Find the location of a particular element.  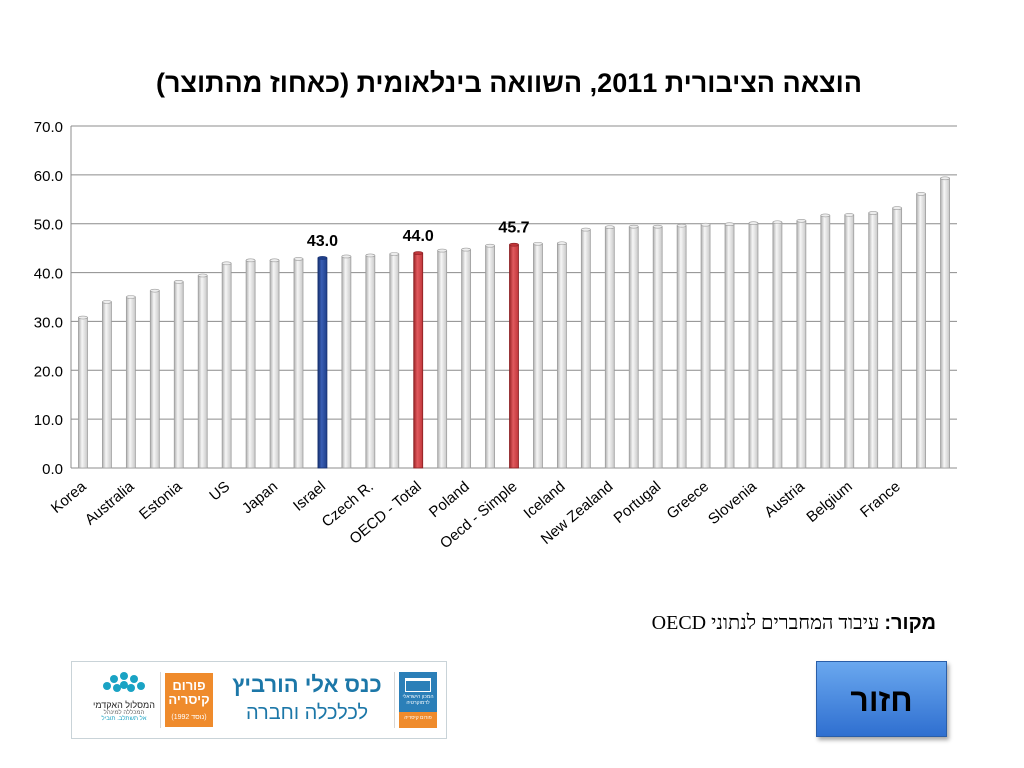

academic-slogan: אל תשתלב. תוביל is located at coordinates (124, 719).